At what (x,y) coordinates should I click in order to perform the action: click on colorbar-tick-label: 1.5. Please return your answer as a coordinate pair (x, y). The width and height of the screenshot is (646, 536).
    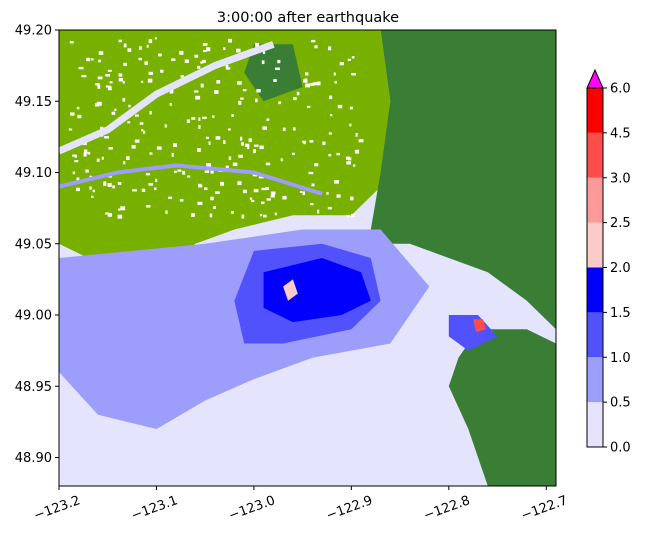
    Looking at the image, I should click on (620, 313).